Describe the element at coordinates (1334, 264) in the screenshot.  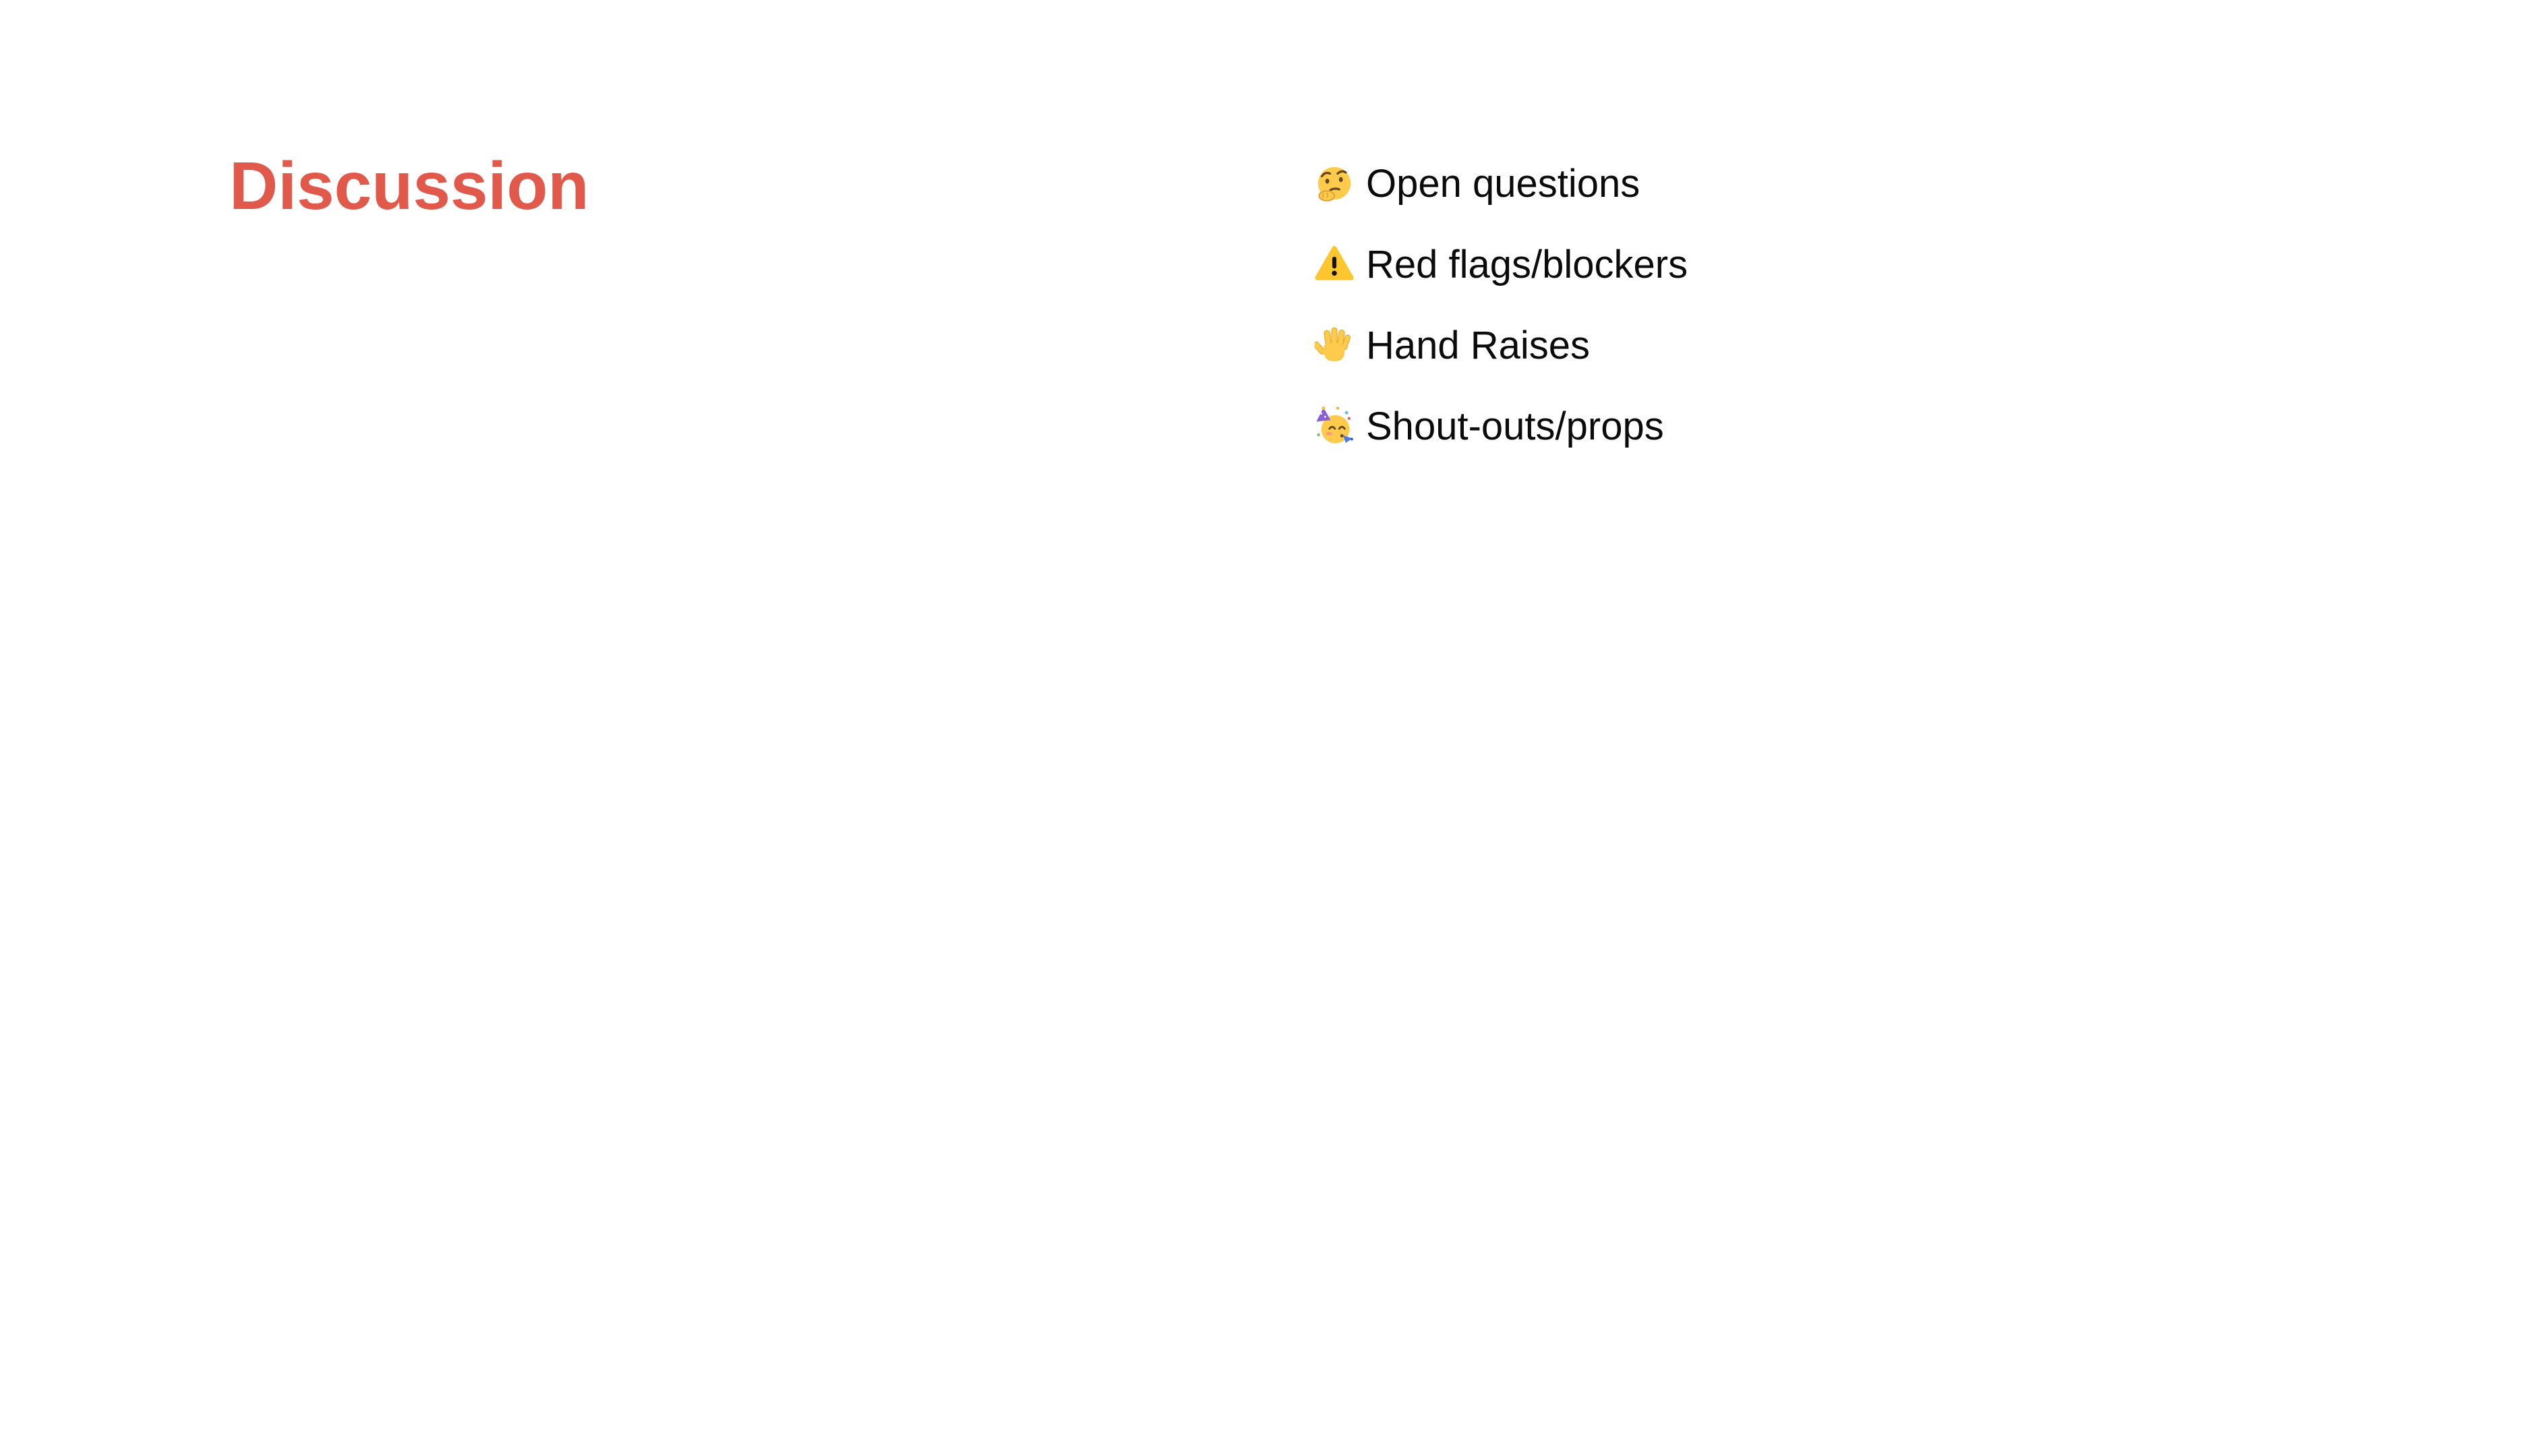
I see `warning-sign-icon` at that location.